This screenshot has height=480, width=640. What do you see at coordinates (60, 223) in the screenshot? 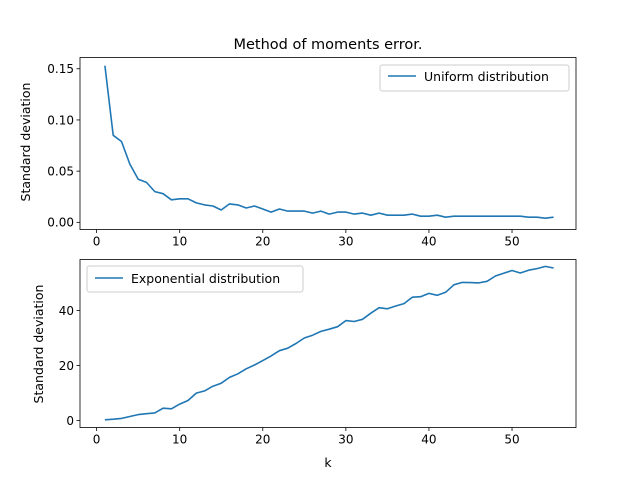
I see `top-y-tick-label: 0.00` at bounding box center [60, 223].